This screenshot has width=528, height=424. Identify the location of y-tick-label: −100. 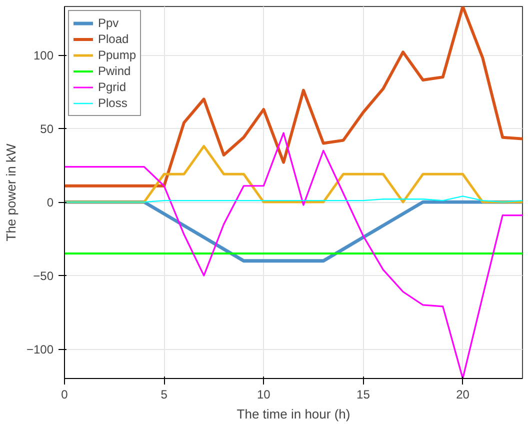
(40, 349).